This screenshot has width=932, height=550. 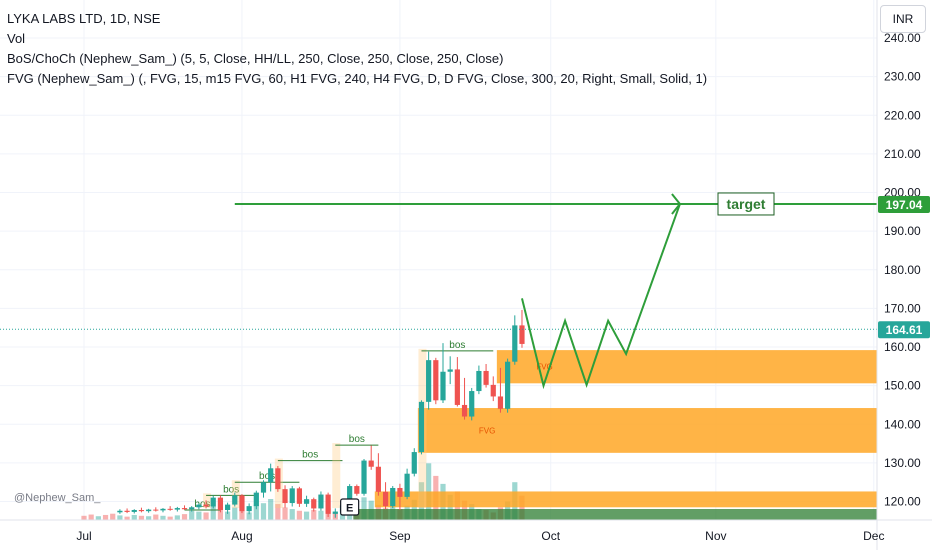 I want to click on price-tick-label: 150.00, so click(x=902, y=386).